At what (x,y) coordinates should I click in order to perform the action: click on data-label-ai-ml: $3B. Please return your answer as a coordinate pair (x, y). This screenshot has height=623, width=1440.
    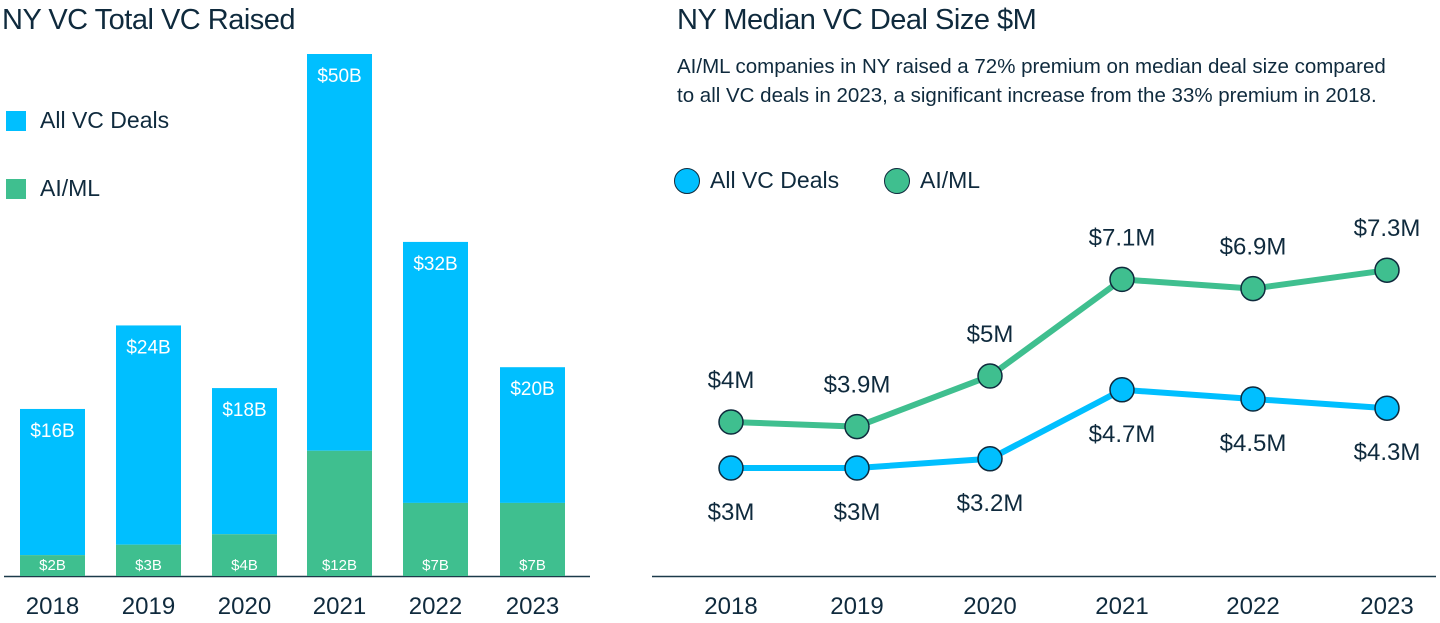
    Looking at the image, I should click on (148, 565).